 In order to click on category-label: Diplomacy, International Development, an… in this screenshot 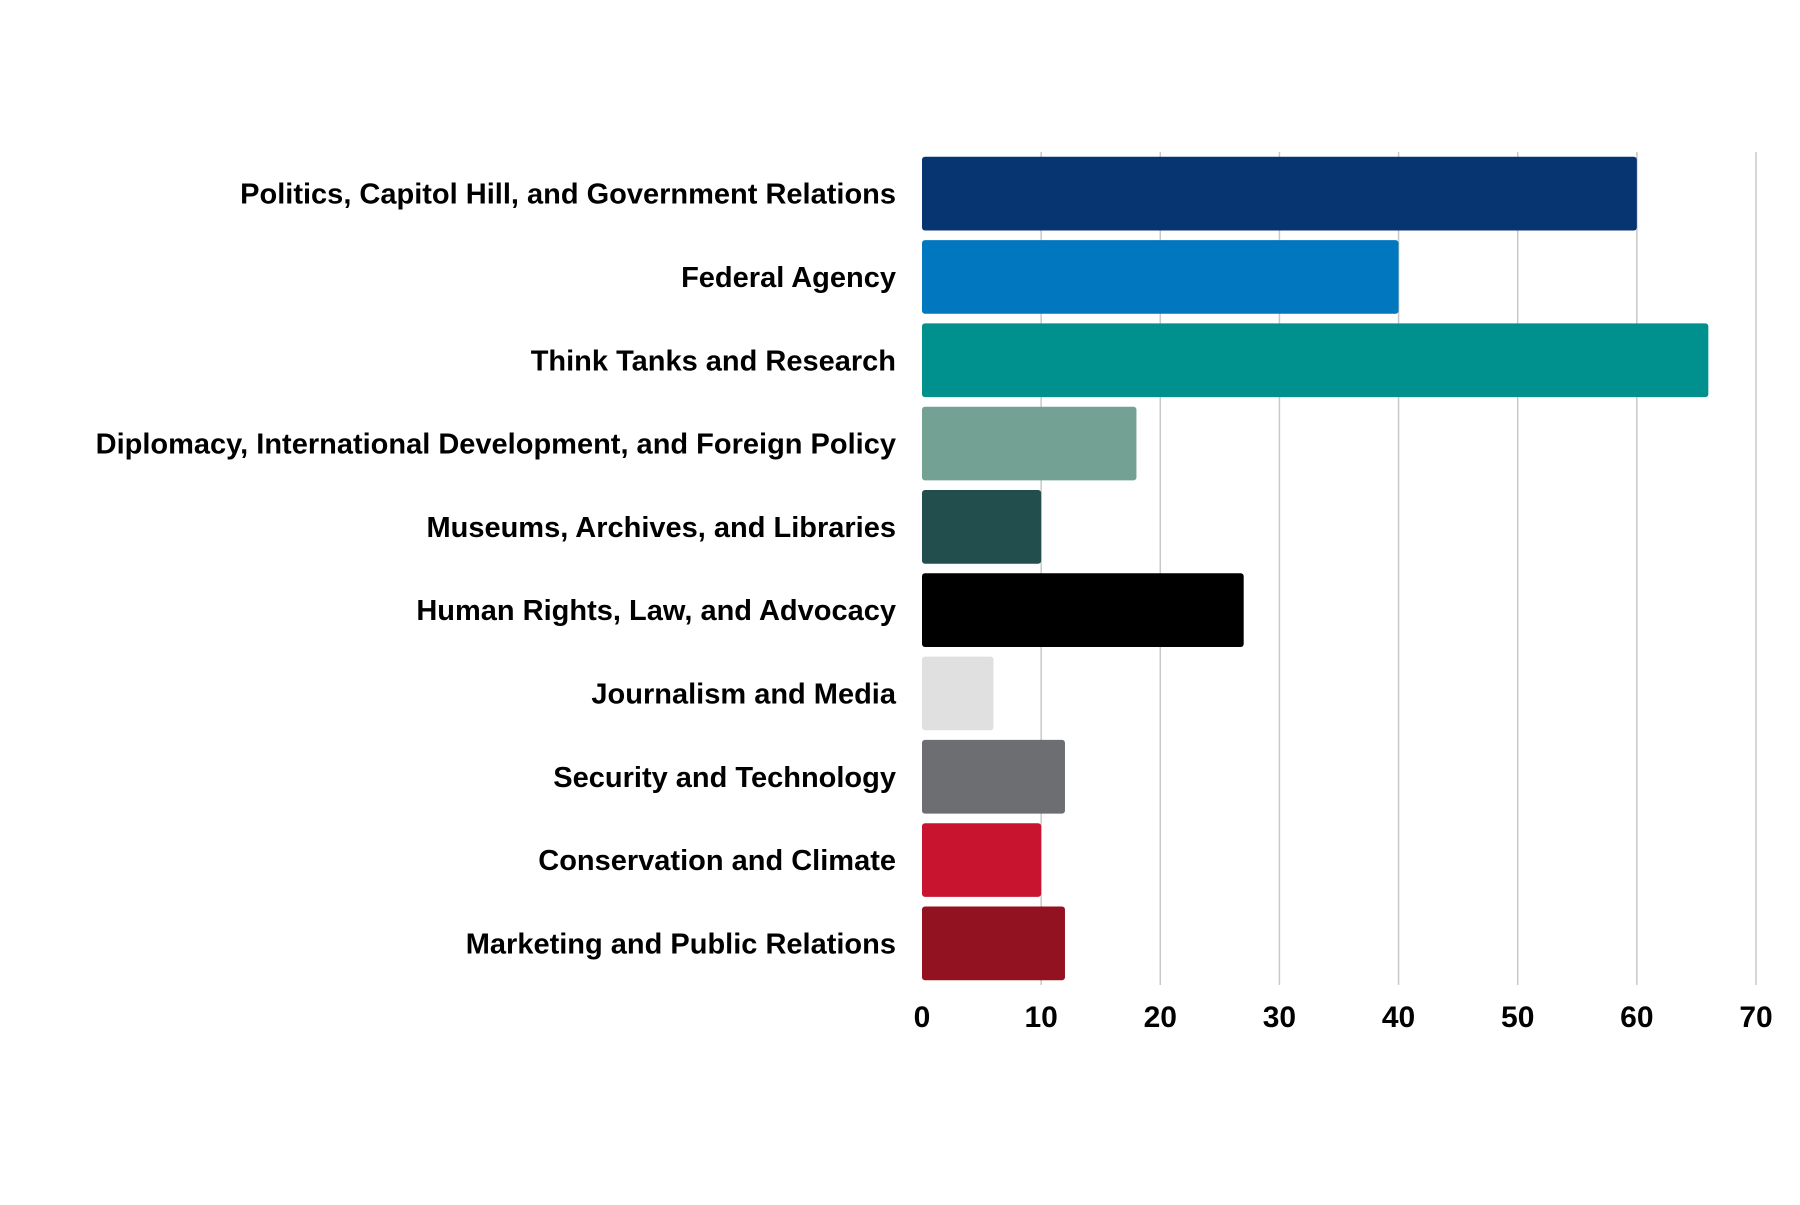, I will do `click(496, 445)`.